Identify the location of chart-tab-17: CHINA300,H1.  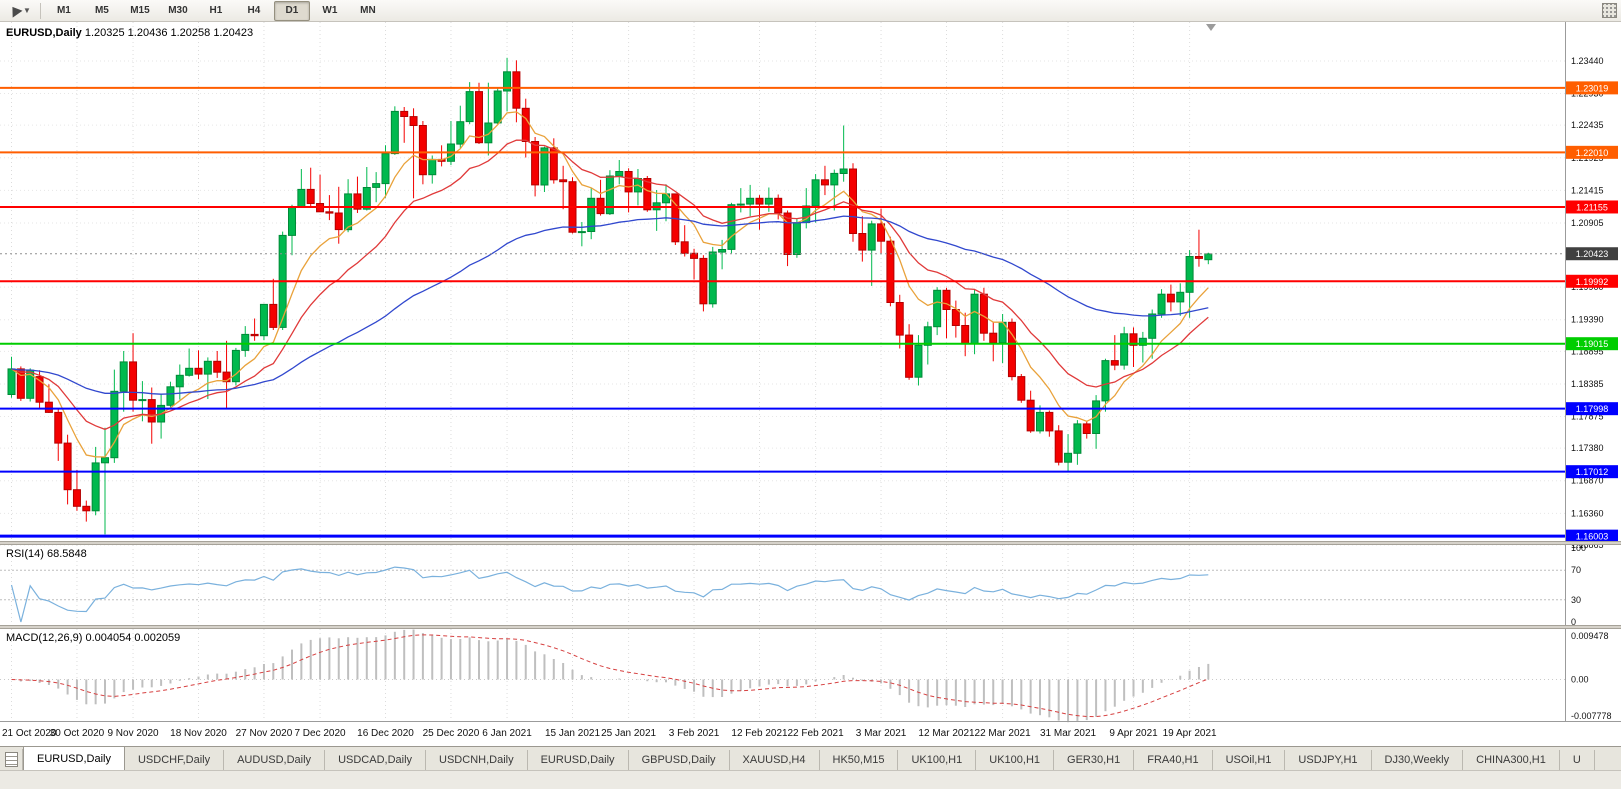
(1511, 760).